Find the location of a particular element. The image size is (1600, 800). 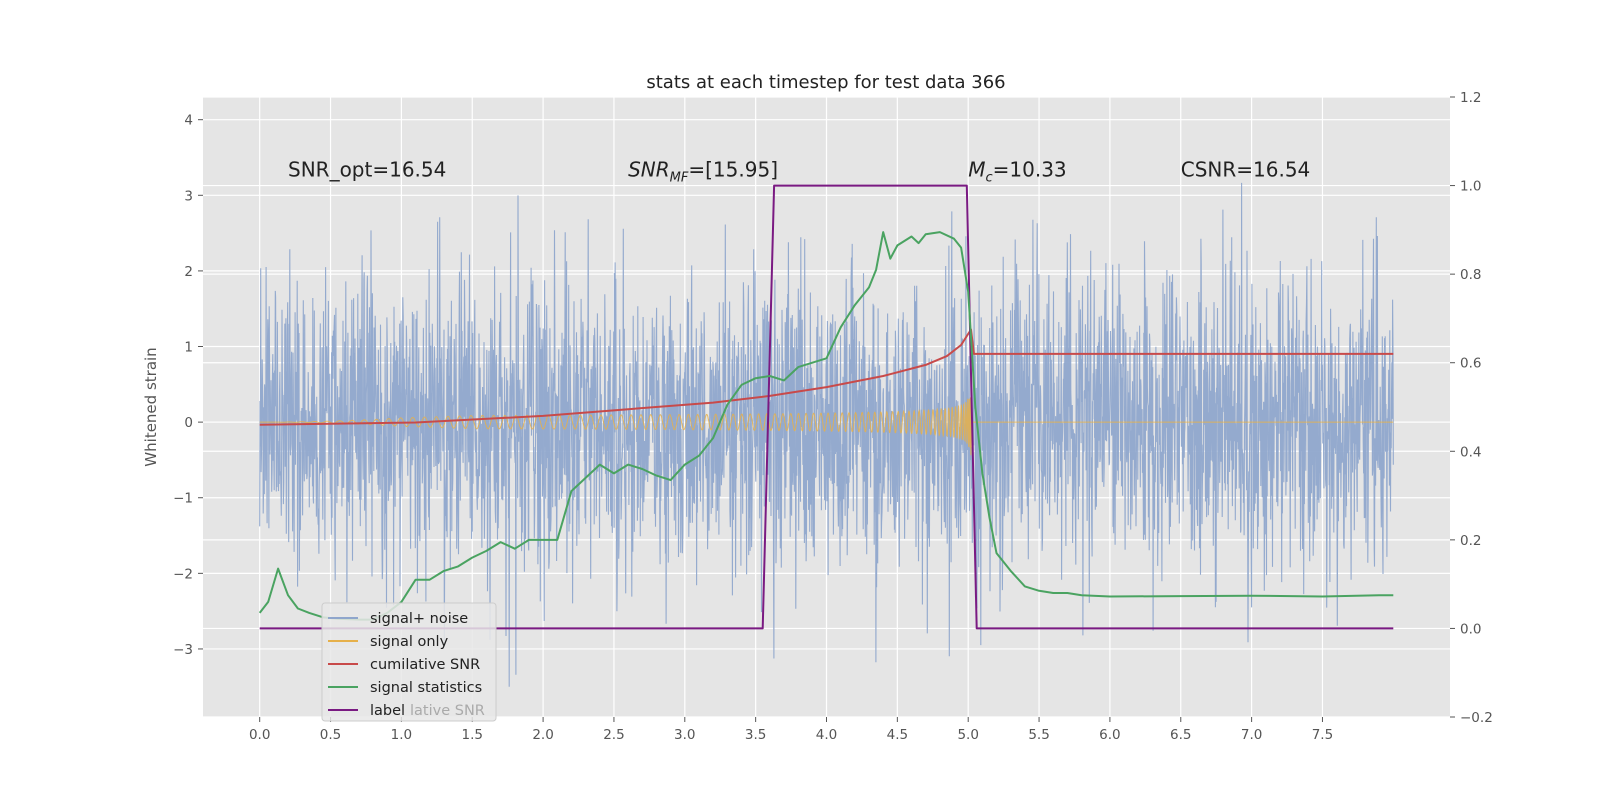

chart-title: stats at each timestep for test data 366 is located at coordinates (825, 82).